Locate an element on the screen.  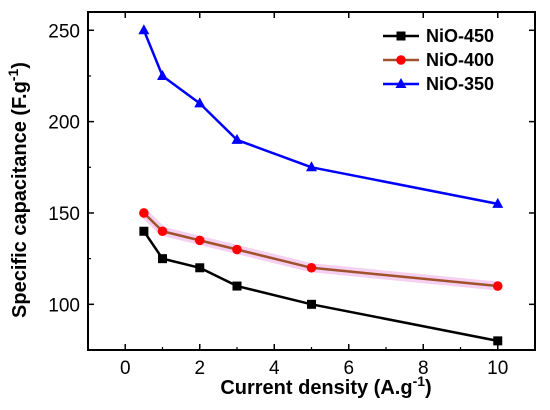
legend-item: NiO-450 is located at coordinates (438, 36).